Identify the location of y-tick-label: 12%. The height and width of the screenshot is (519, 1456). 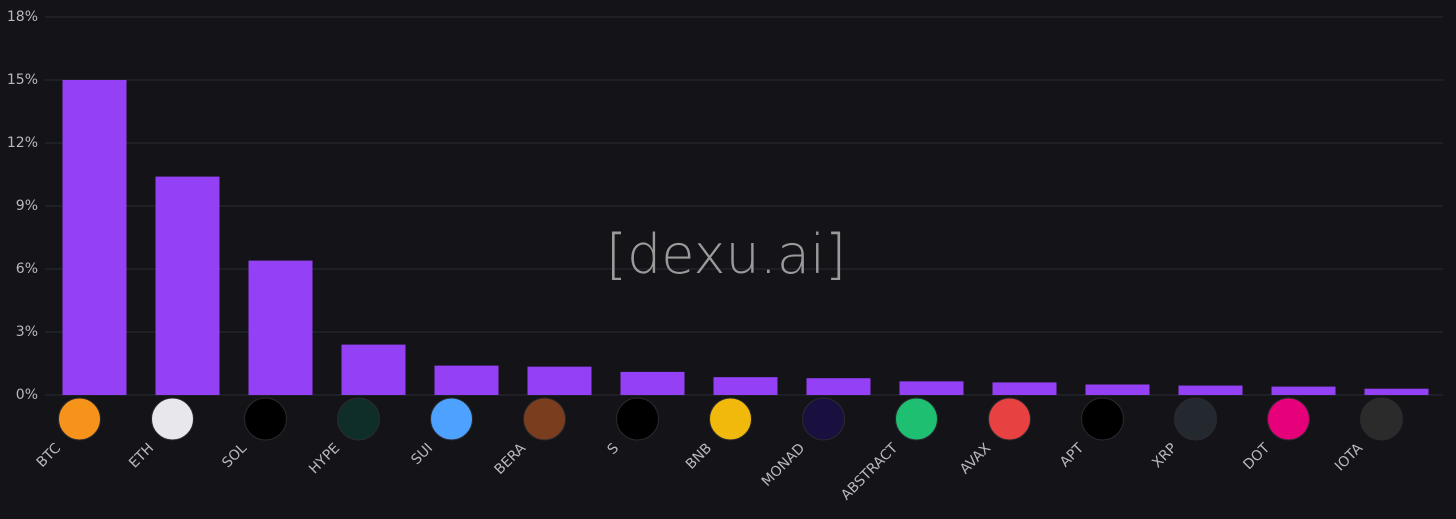
(22, 143).